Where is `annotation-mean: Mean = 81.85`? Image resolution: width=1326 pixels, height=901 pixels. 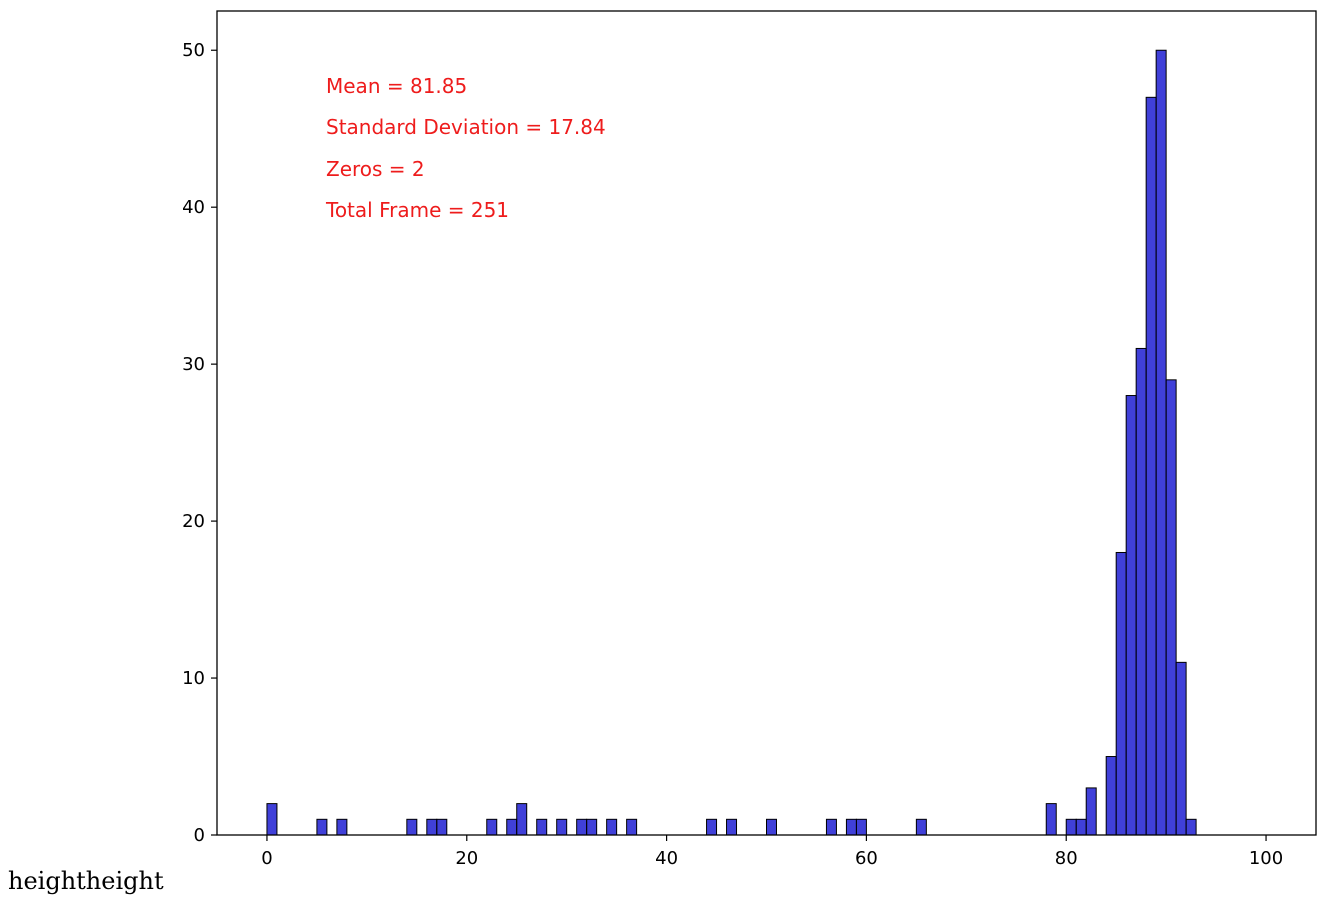
annotation-mean: Mean = 81.85 is located at coordinates (396, 86).